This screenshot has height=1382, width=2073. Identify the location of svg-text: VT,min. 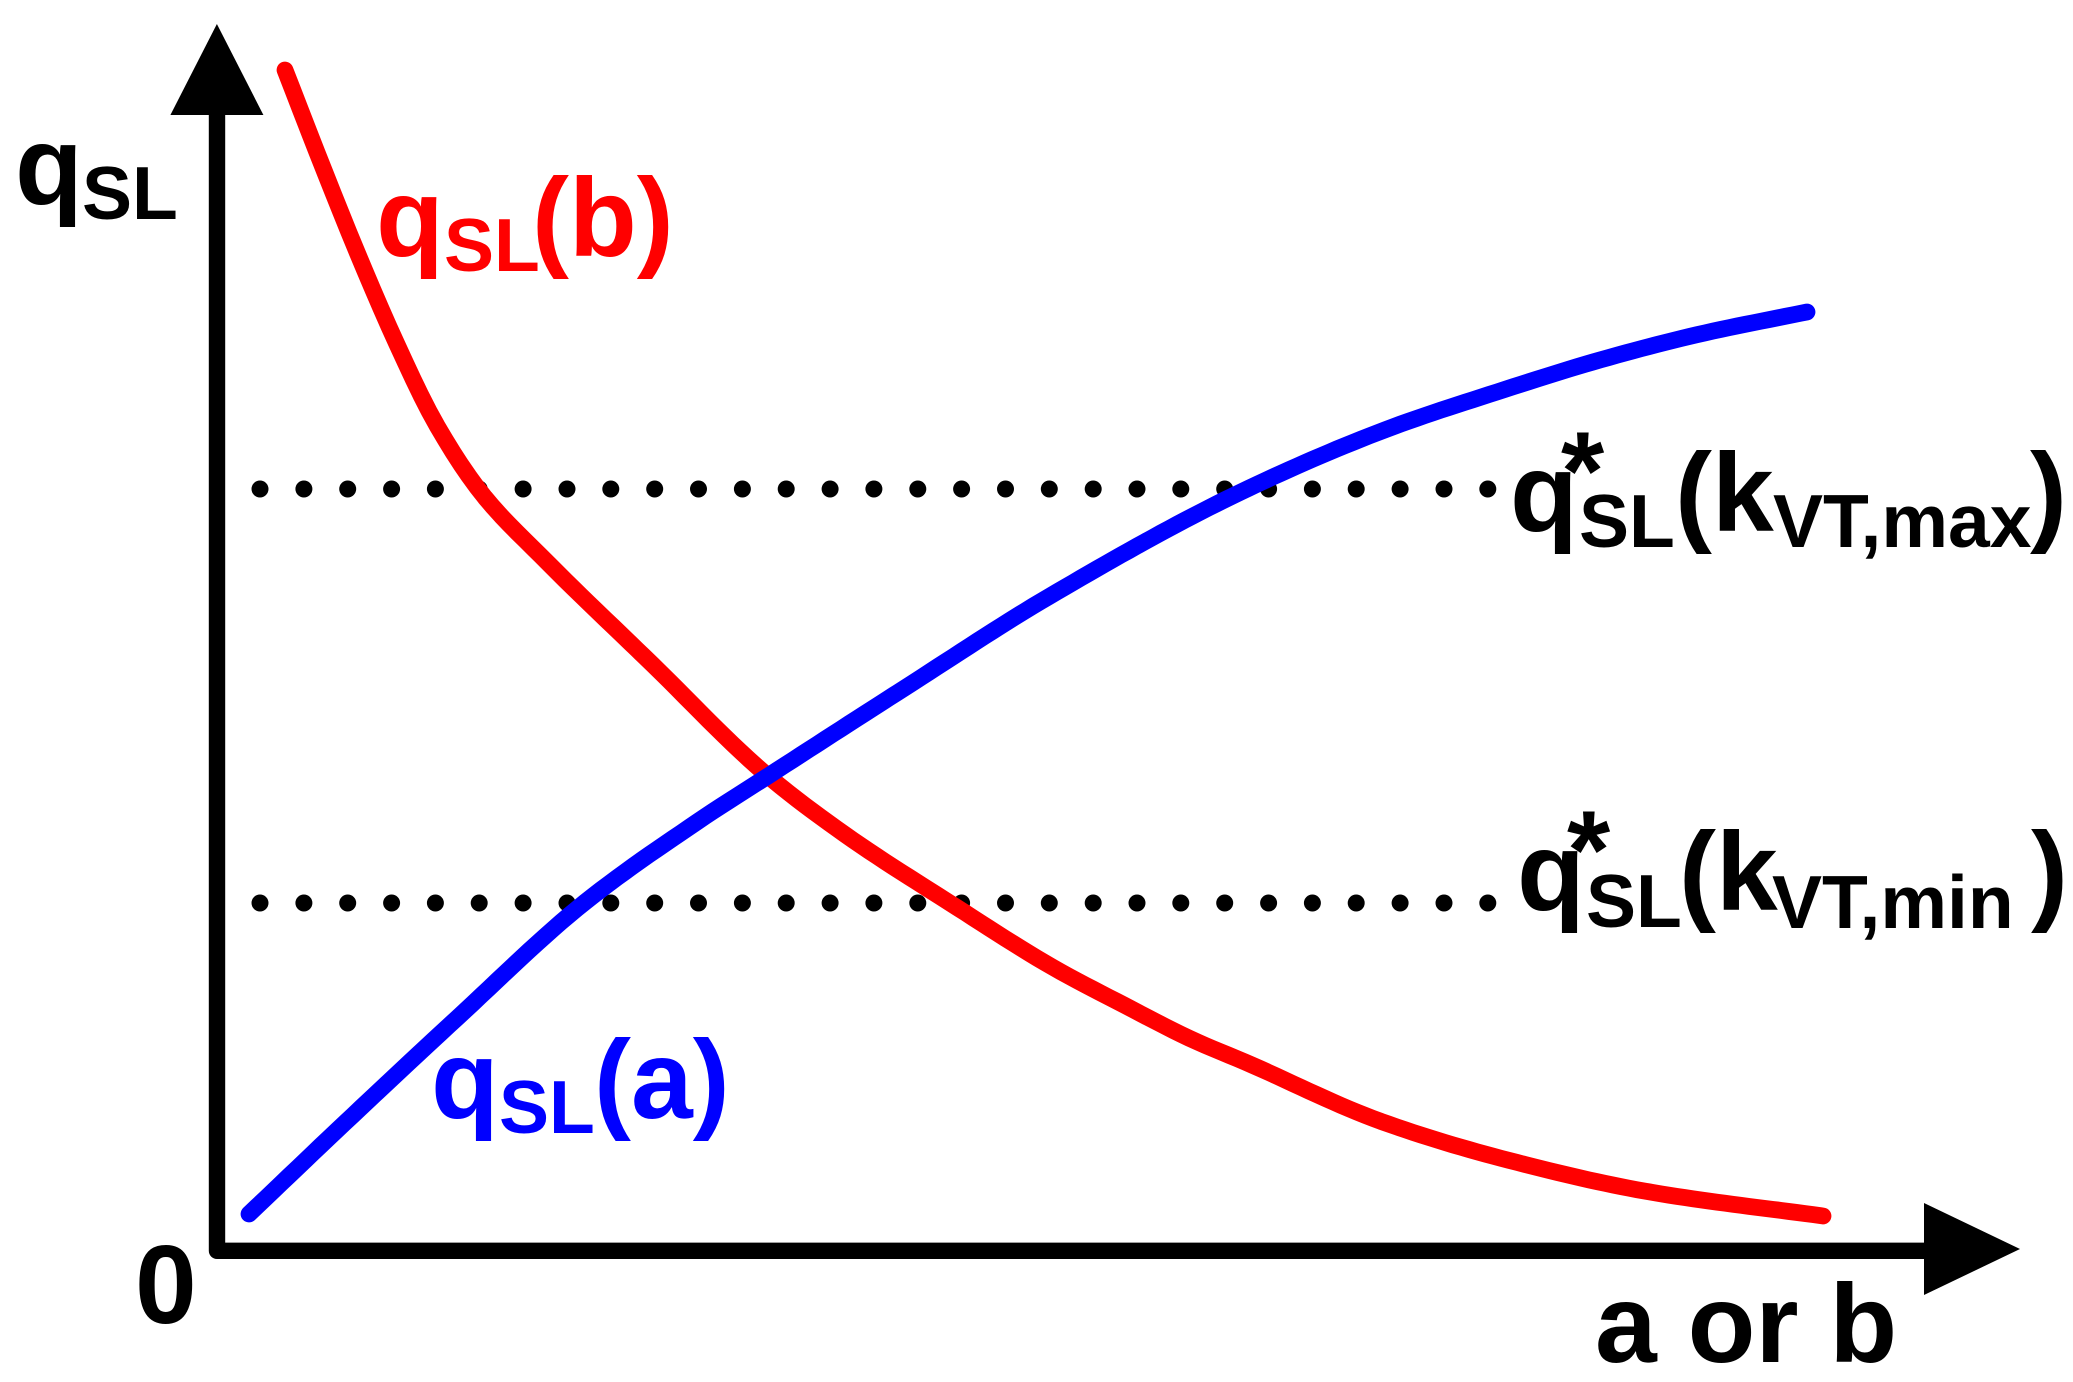
(1893, 902).